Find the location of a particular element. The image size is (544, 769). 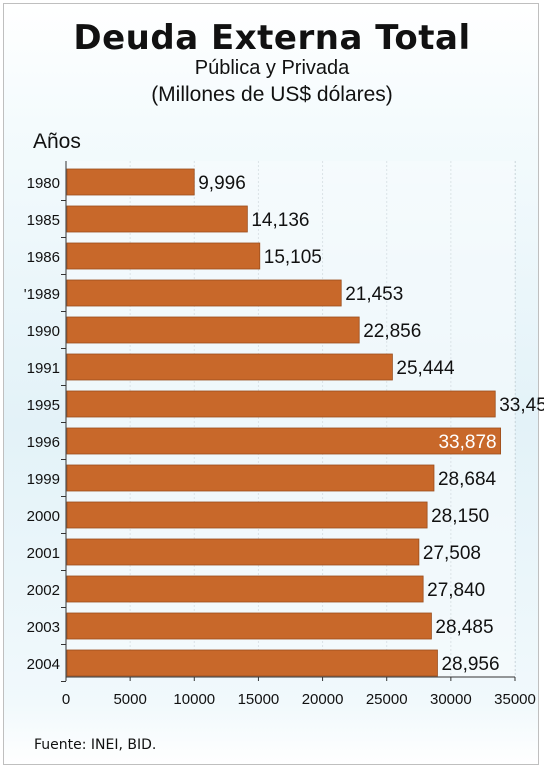

x-tick-label: 0 is located at coordinates (66, 699).